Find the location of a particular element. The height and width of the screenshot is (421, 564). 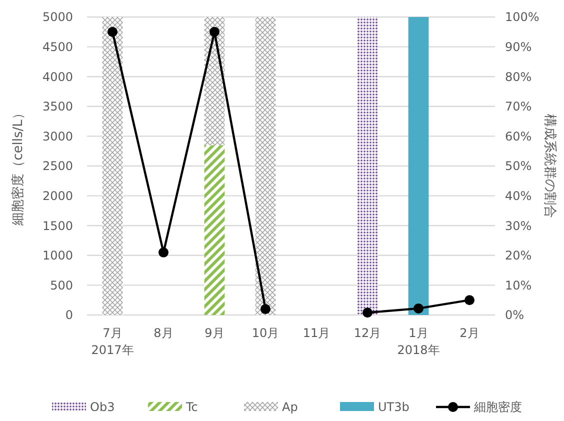

y-tick-label: 3500 is located at coordinates (57, 107).